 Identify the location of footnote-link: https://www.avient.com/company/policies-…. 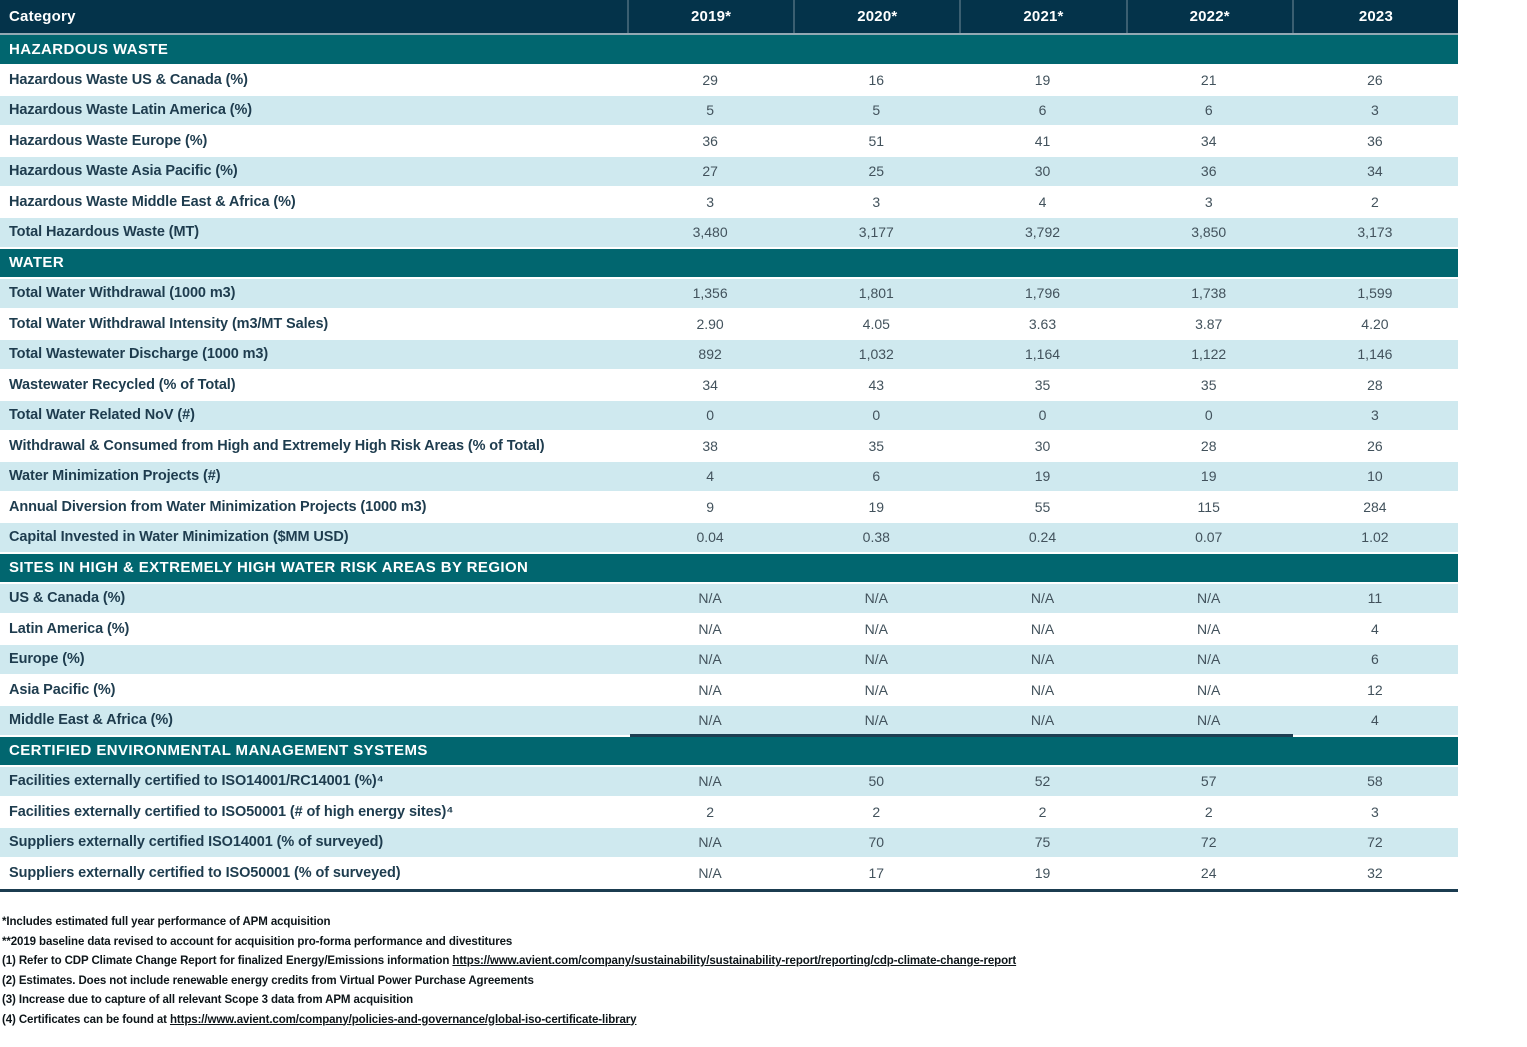
(403, 1019).